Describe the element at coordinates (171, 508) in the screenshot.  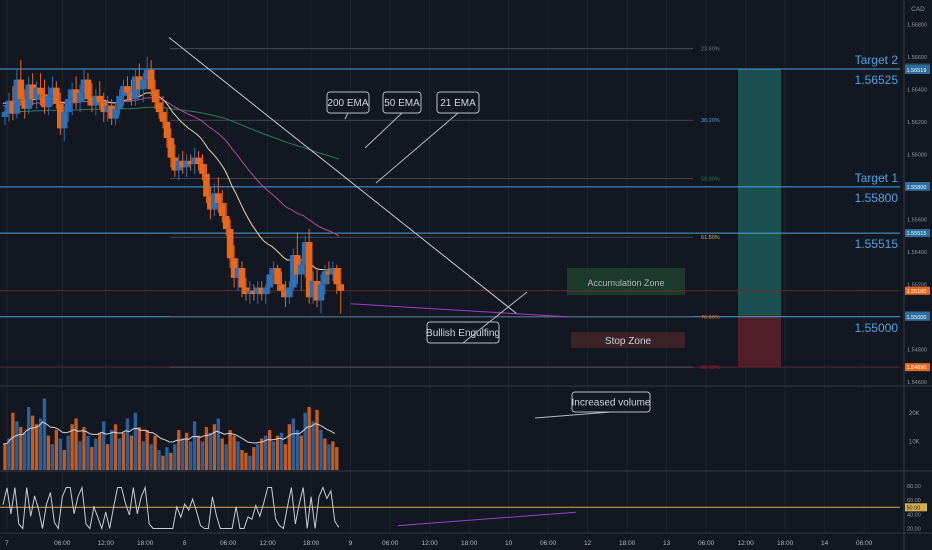
I see `oscillator-line` at that location.